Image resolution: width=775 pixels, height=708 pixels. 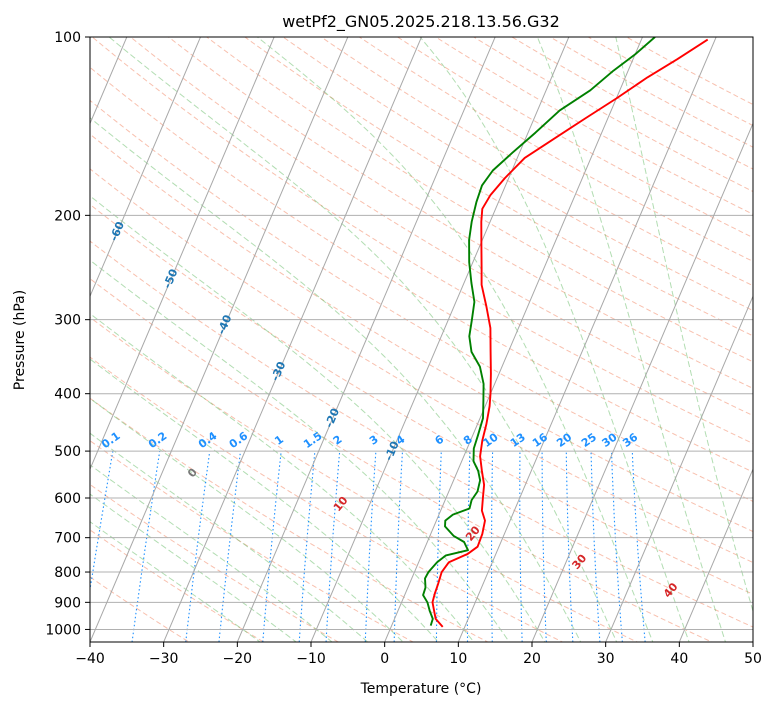 What do you see at coordinates (67, 334) in the screenshot?
I see `y-axis-ticks: 100 200 300 400 500 600 700 800 900 1000` at bounding box center [67, 334].